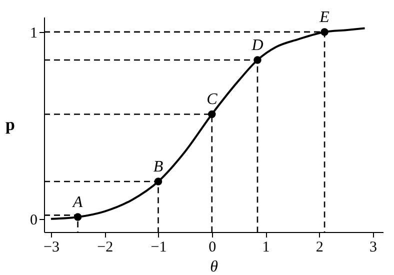 The height and width of the screenshot is (275, 394). What do you see at coordinates (214, 266) in the screenshot?
I see `x-axis-title: θ` at bounding box center [214, 266].